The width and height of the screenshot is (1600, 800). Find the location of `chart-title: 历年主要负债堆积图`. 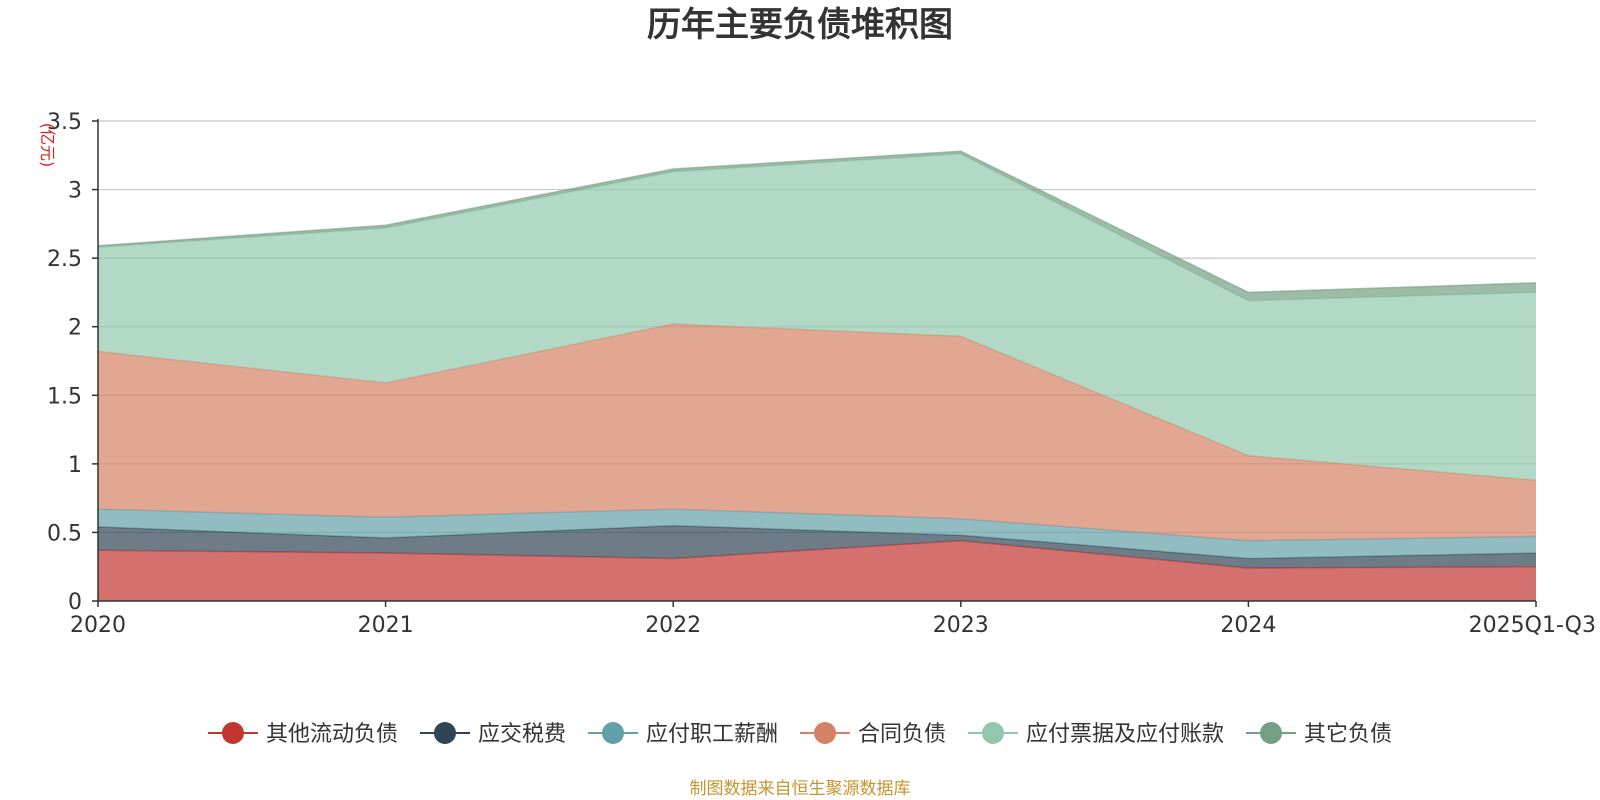

chart-title: 历年主要负债堆积图 is located at coordinates (800, 25).